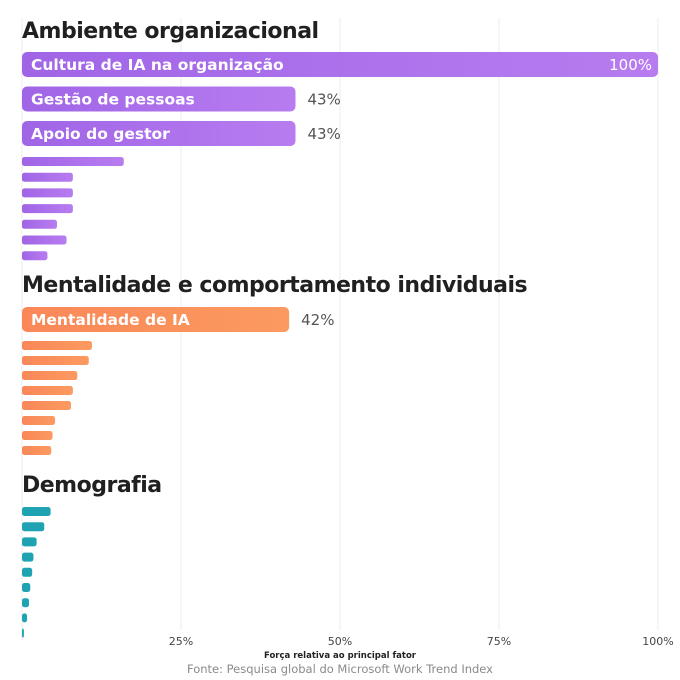 This screenshot has width=680, height=680. What do you see at coordinates (92, 485) in the screenshot?
I see `section-title: Demografia` at bounding box center [92, 485].